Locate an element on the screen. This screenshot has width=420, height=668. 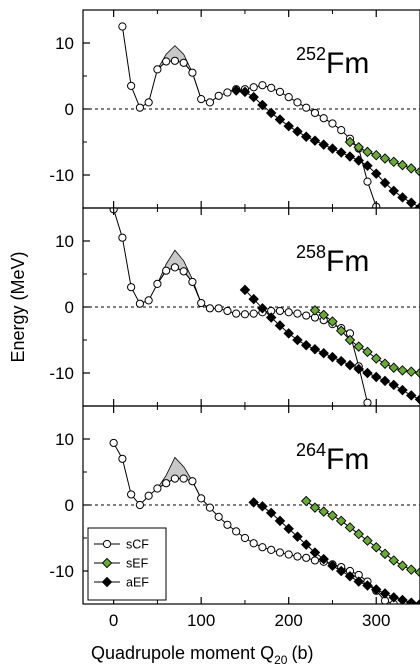
x-tick-label: 300 is located at coordinates (376, 620).